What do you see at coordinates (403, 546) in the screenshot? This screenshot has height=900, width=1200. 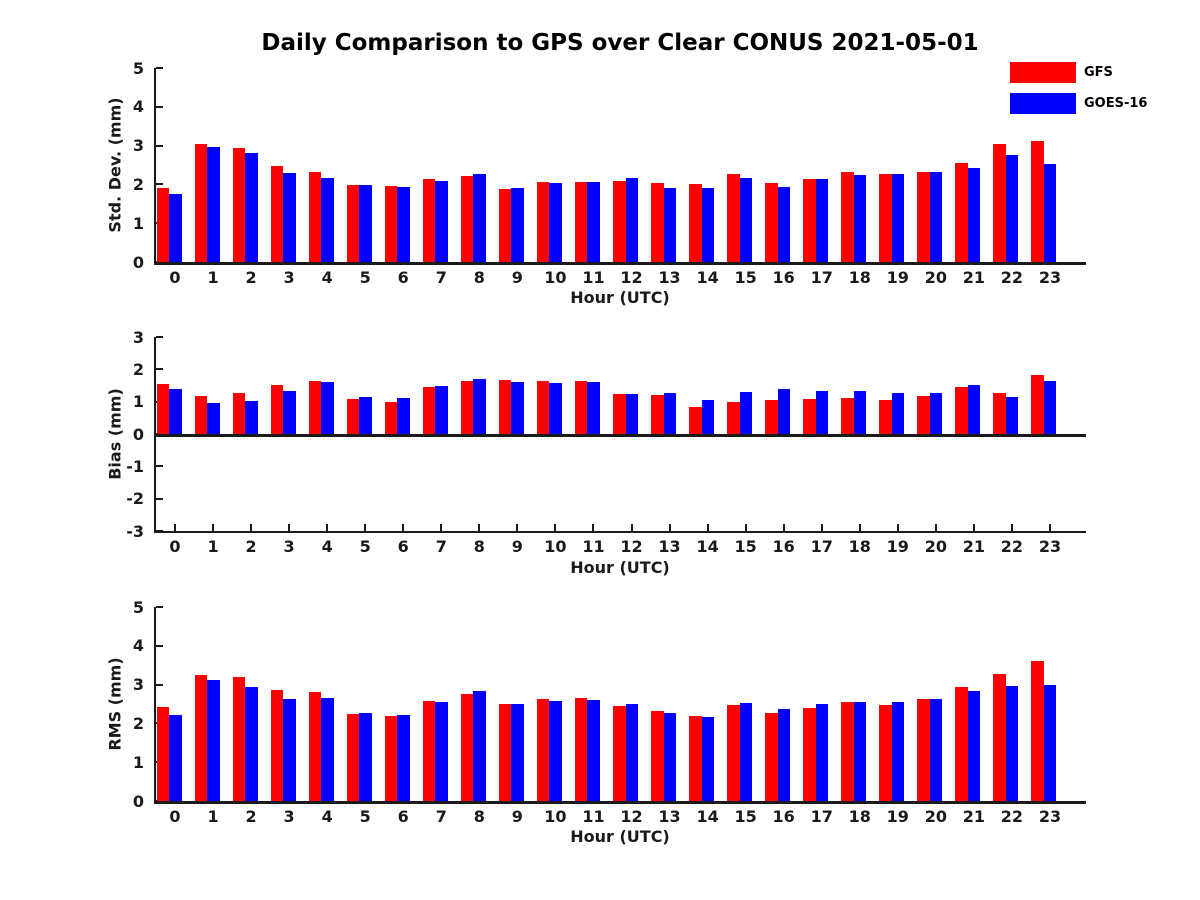 I see `x-tick-label: 6` at bounding box center [403, 546].